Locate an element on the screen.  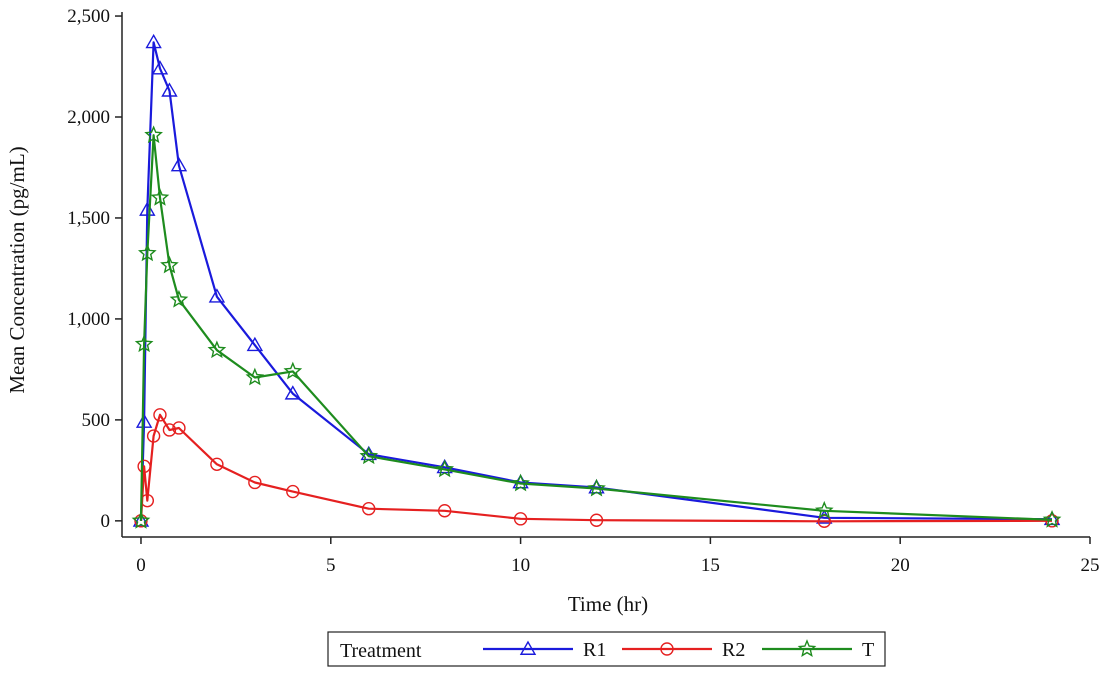
x-tick-label: 25 is located at coordinates (1090, 565).